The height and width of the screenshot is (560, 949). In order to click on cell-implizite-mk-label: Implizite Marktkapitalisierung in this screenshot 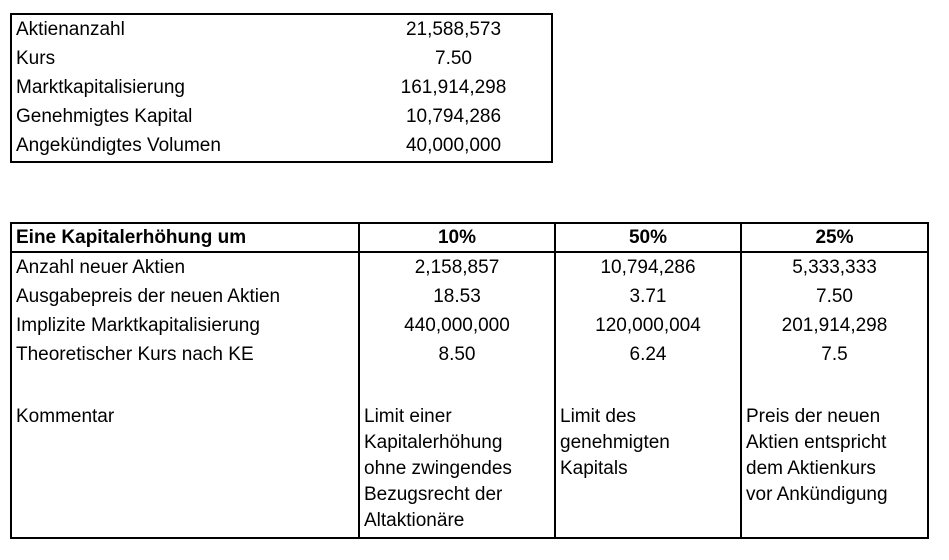, I will do `click(186, 325)`.